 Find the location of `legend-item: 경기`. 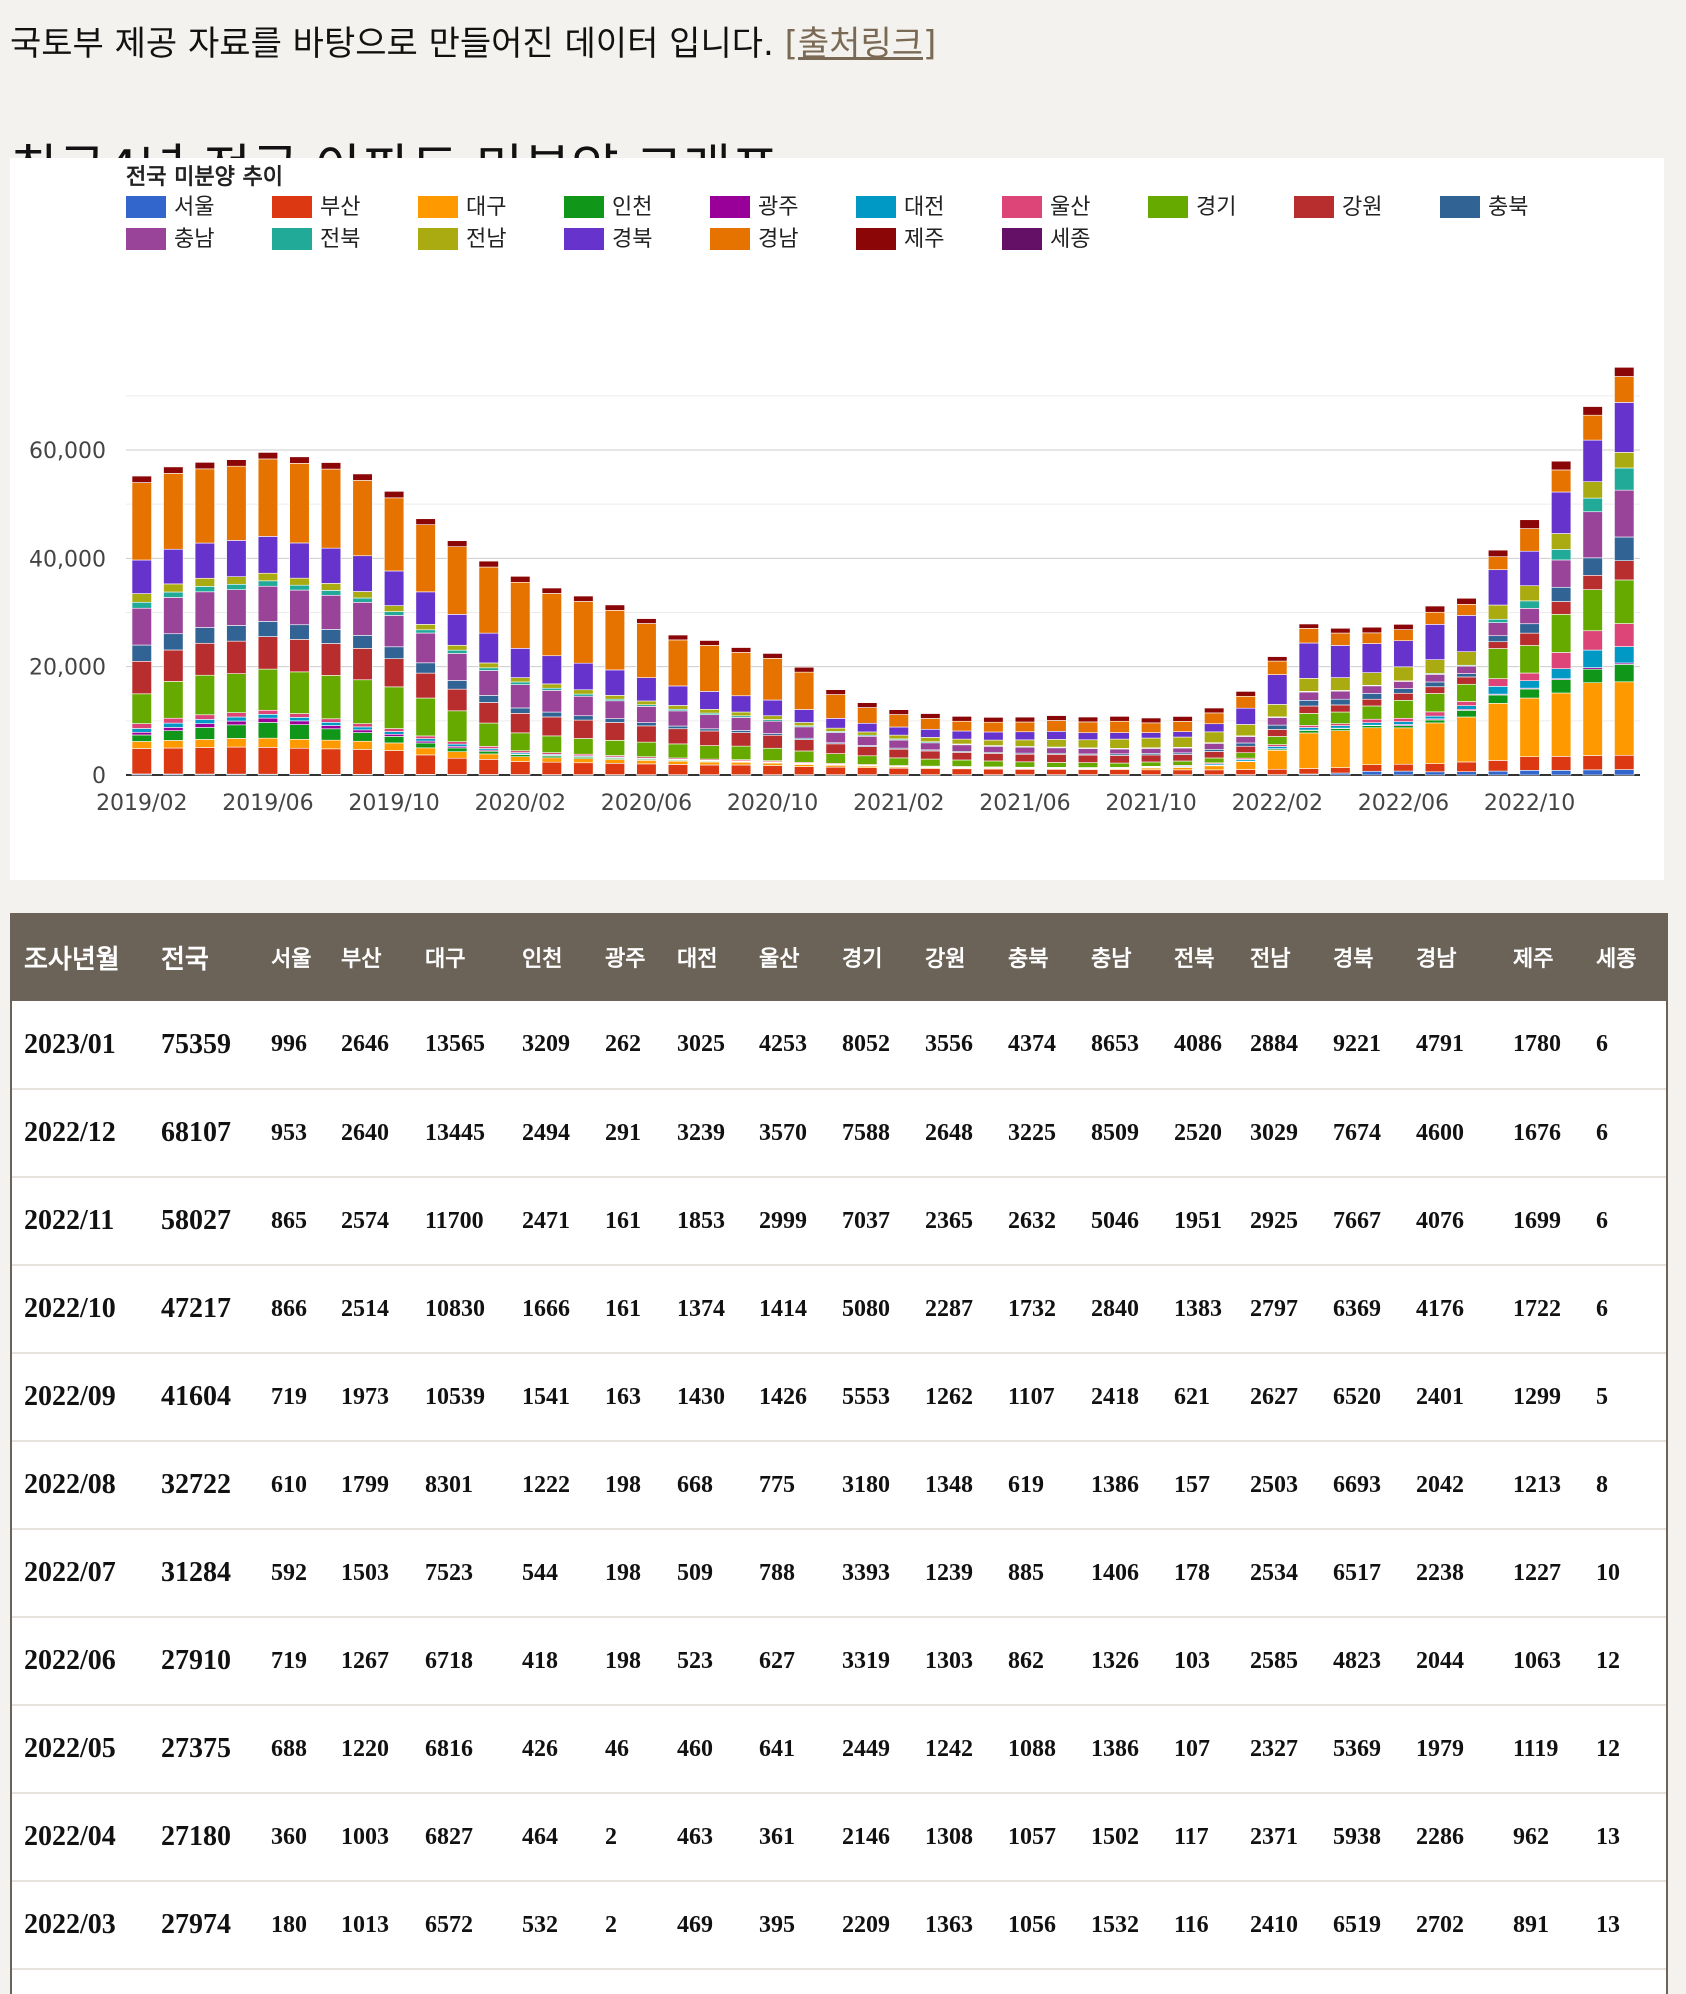

legend-item: 경기 is located at coordinates (1192, 207).